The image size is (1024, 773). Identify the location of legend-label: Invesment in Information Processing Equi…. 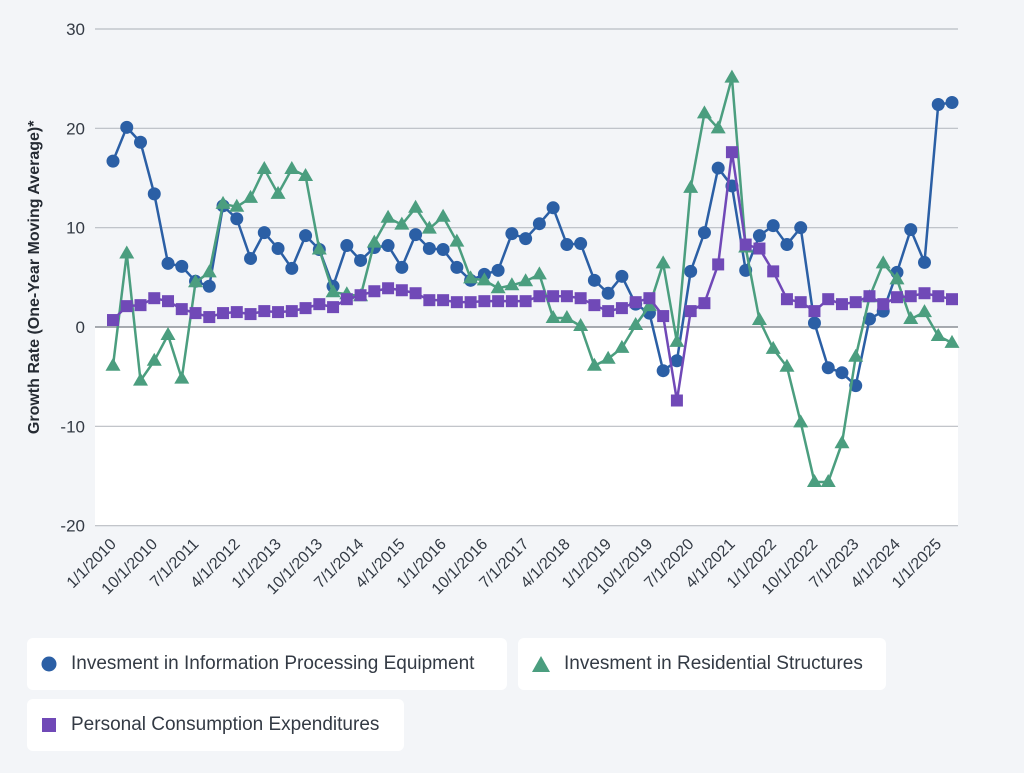
(273, 663).